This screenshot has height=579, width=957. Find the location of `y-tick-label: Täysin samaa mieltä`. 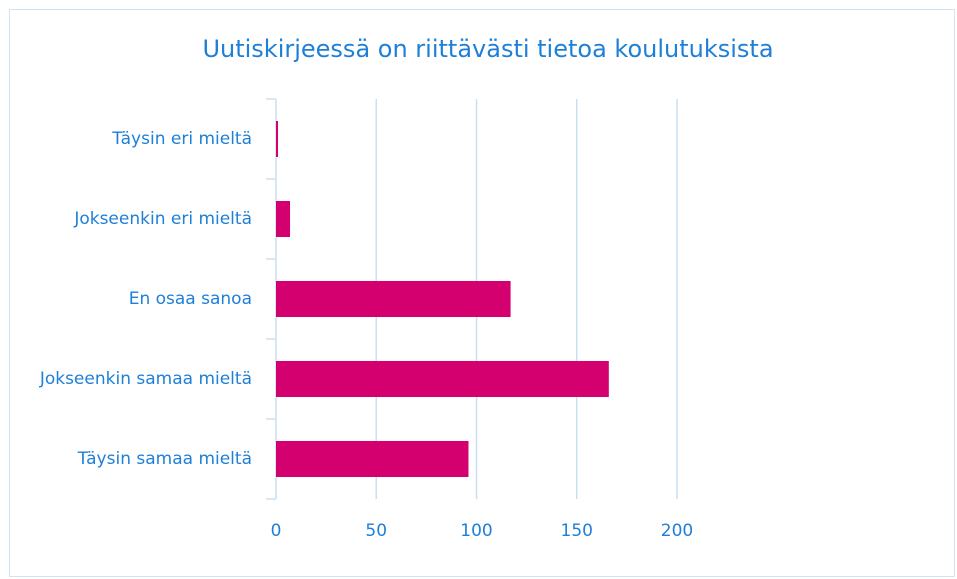

y-tick-label: Täysin samaa mieltä is located at coordinates (164, 459).